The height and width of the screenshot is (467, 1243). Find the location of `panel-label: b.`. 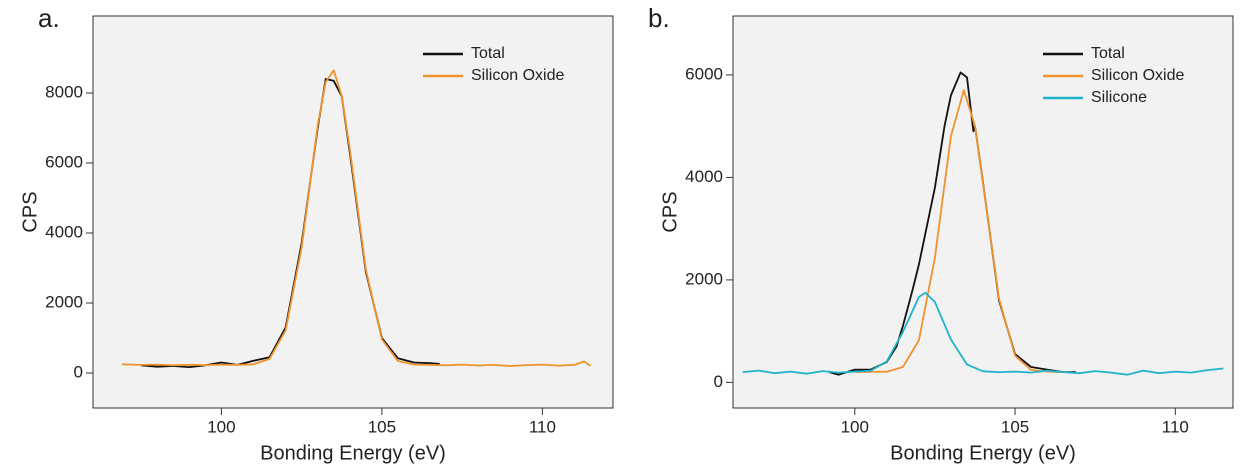

panel-label: b. is located at coordinates (659, 18).